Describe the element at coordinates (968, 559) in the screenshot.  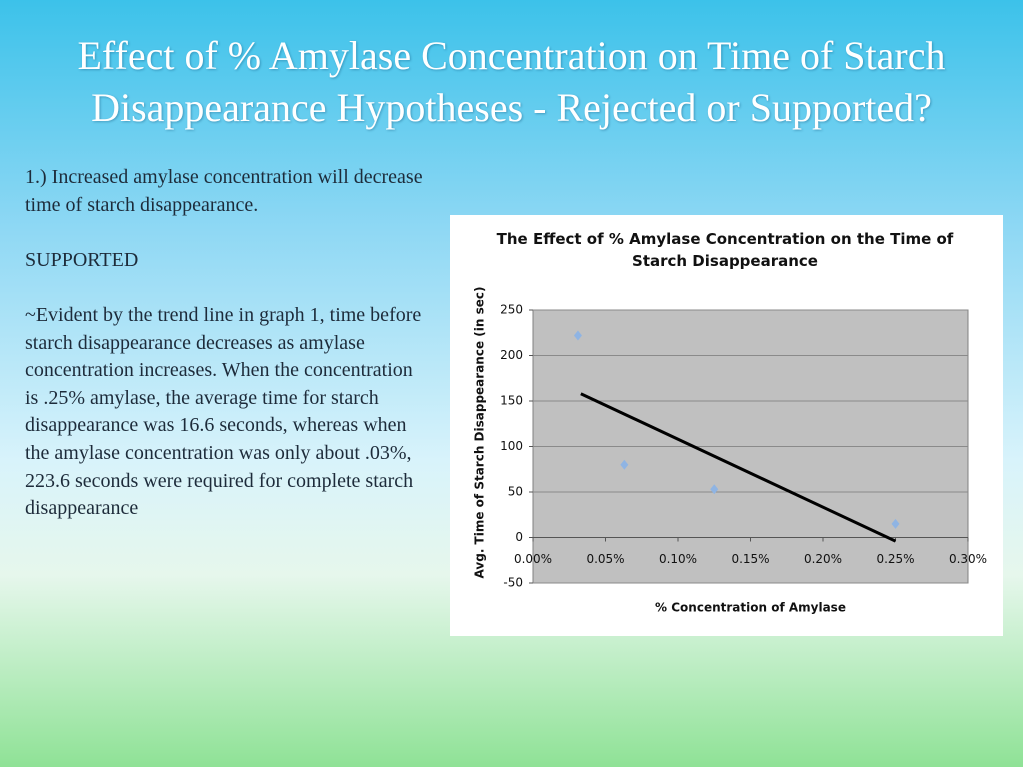
I see `x-tick-label: 0.30%` at that location.